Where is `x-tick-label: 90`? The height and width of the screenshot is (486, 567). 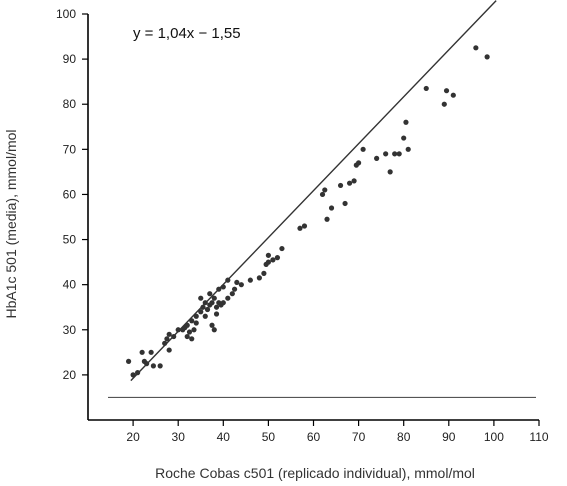 x-tick-label: 90 is located at coordinates (449, 437).